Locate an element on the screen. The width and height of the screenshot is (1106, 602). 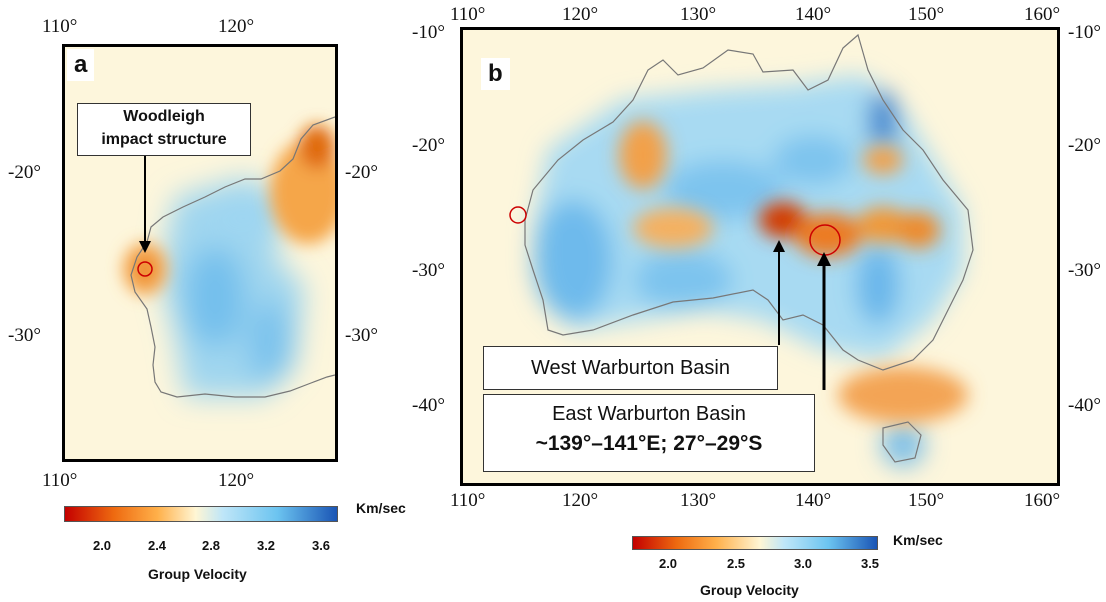
woodleigh-callout-line2: impact structure is located at coordinates (164, 139).